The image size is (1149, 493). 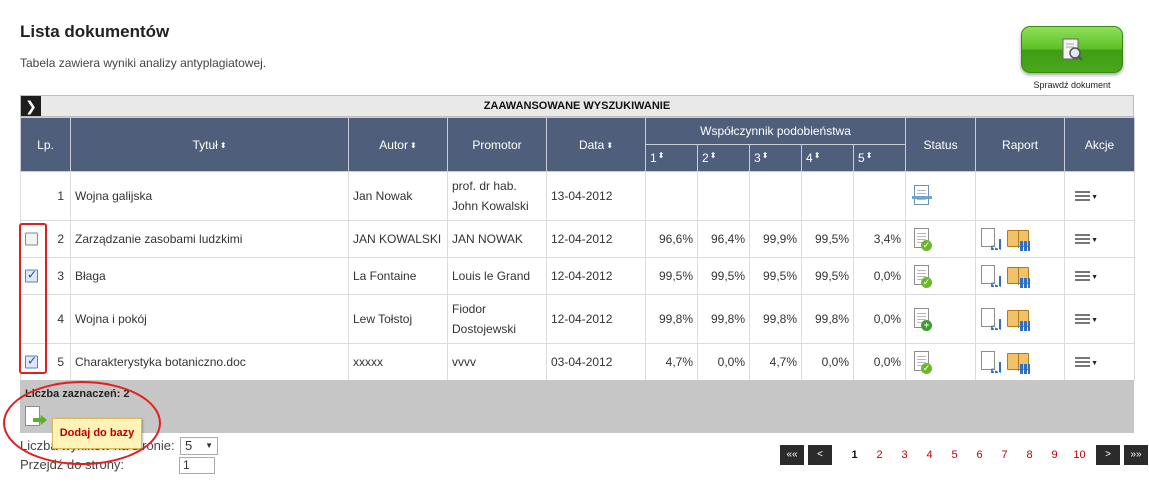 What do you see at coordinates (209, 319) in the screenshot?
I see `row-title: Wojna i pokój` at bounding box center [209, 319].